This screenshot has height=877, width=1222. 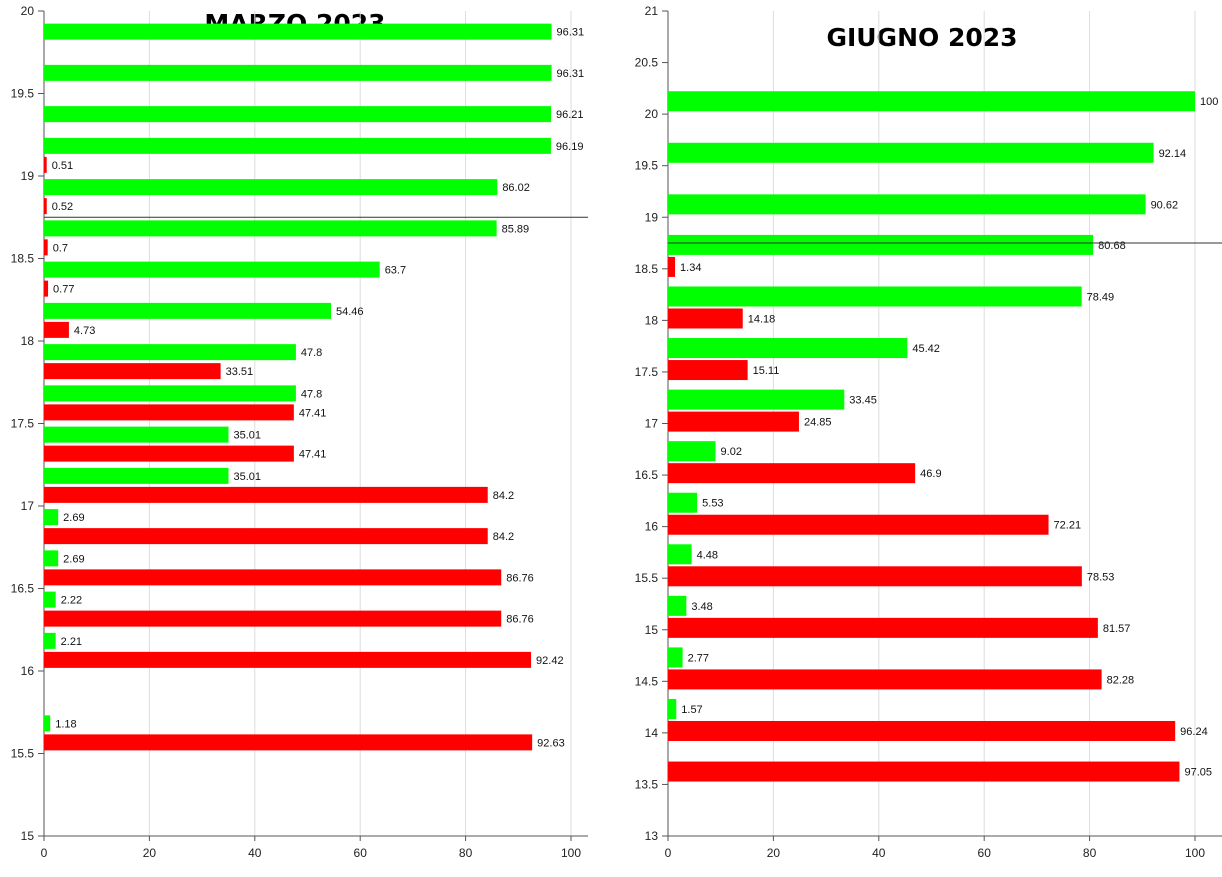 What do you see at coordinates (926, 349) in the screenshot?
I see `green-bar-label: 45.42` at bounding box center [926, 349].